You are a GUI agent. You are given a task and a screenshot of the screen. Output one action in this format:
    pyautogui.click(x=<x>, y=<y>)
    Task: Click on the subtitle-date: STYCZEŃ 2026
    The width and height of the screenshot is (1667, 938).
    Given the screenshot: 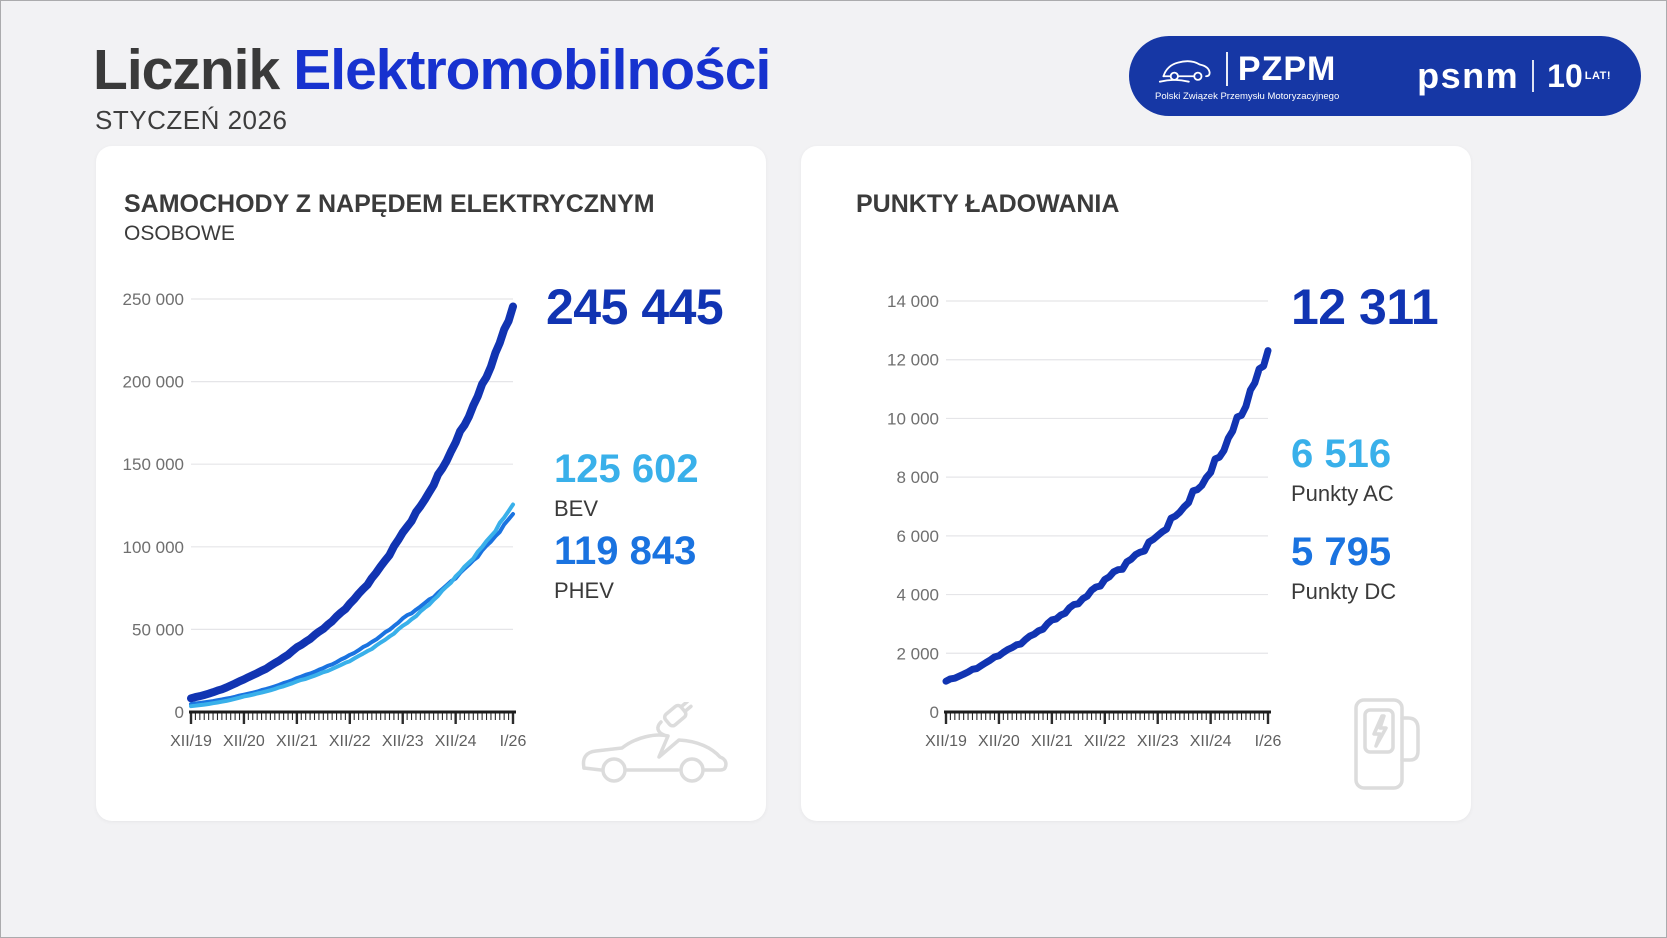 What is the action you would take?
    pyautogui.click(x=191, y=120)
    